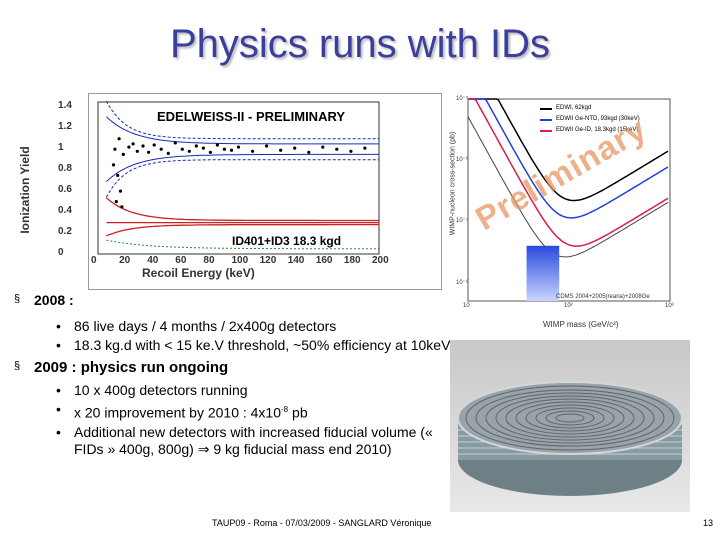 The width and height of the screenshot is (720, 540). What do you see at coordinates (65, 169) in the screenshot?
I see `y-tick-label: 0.8` at bounding box center [65, 169].